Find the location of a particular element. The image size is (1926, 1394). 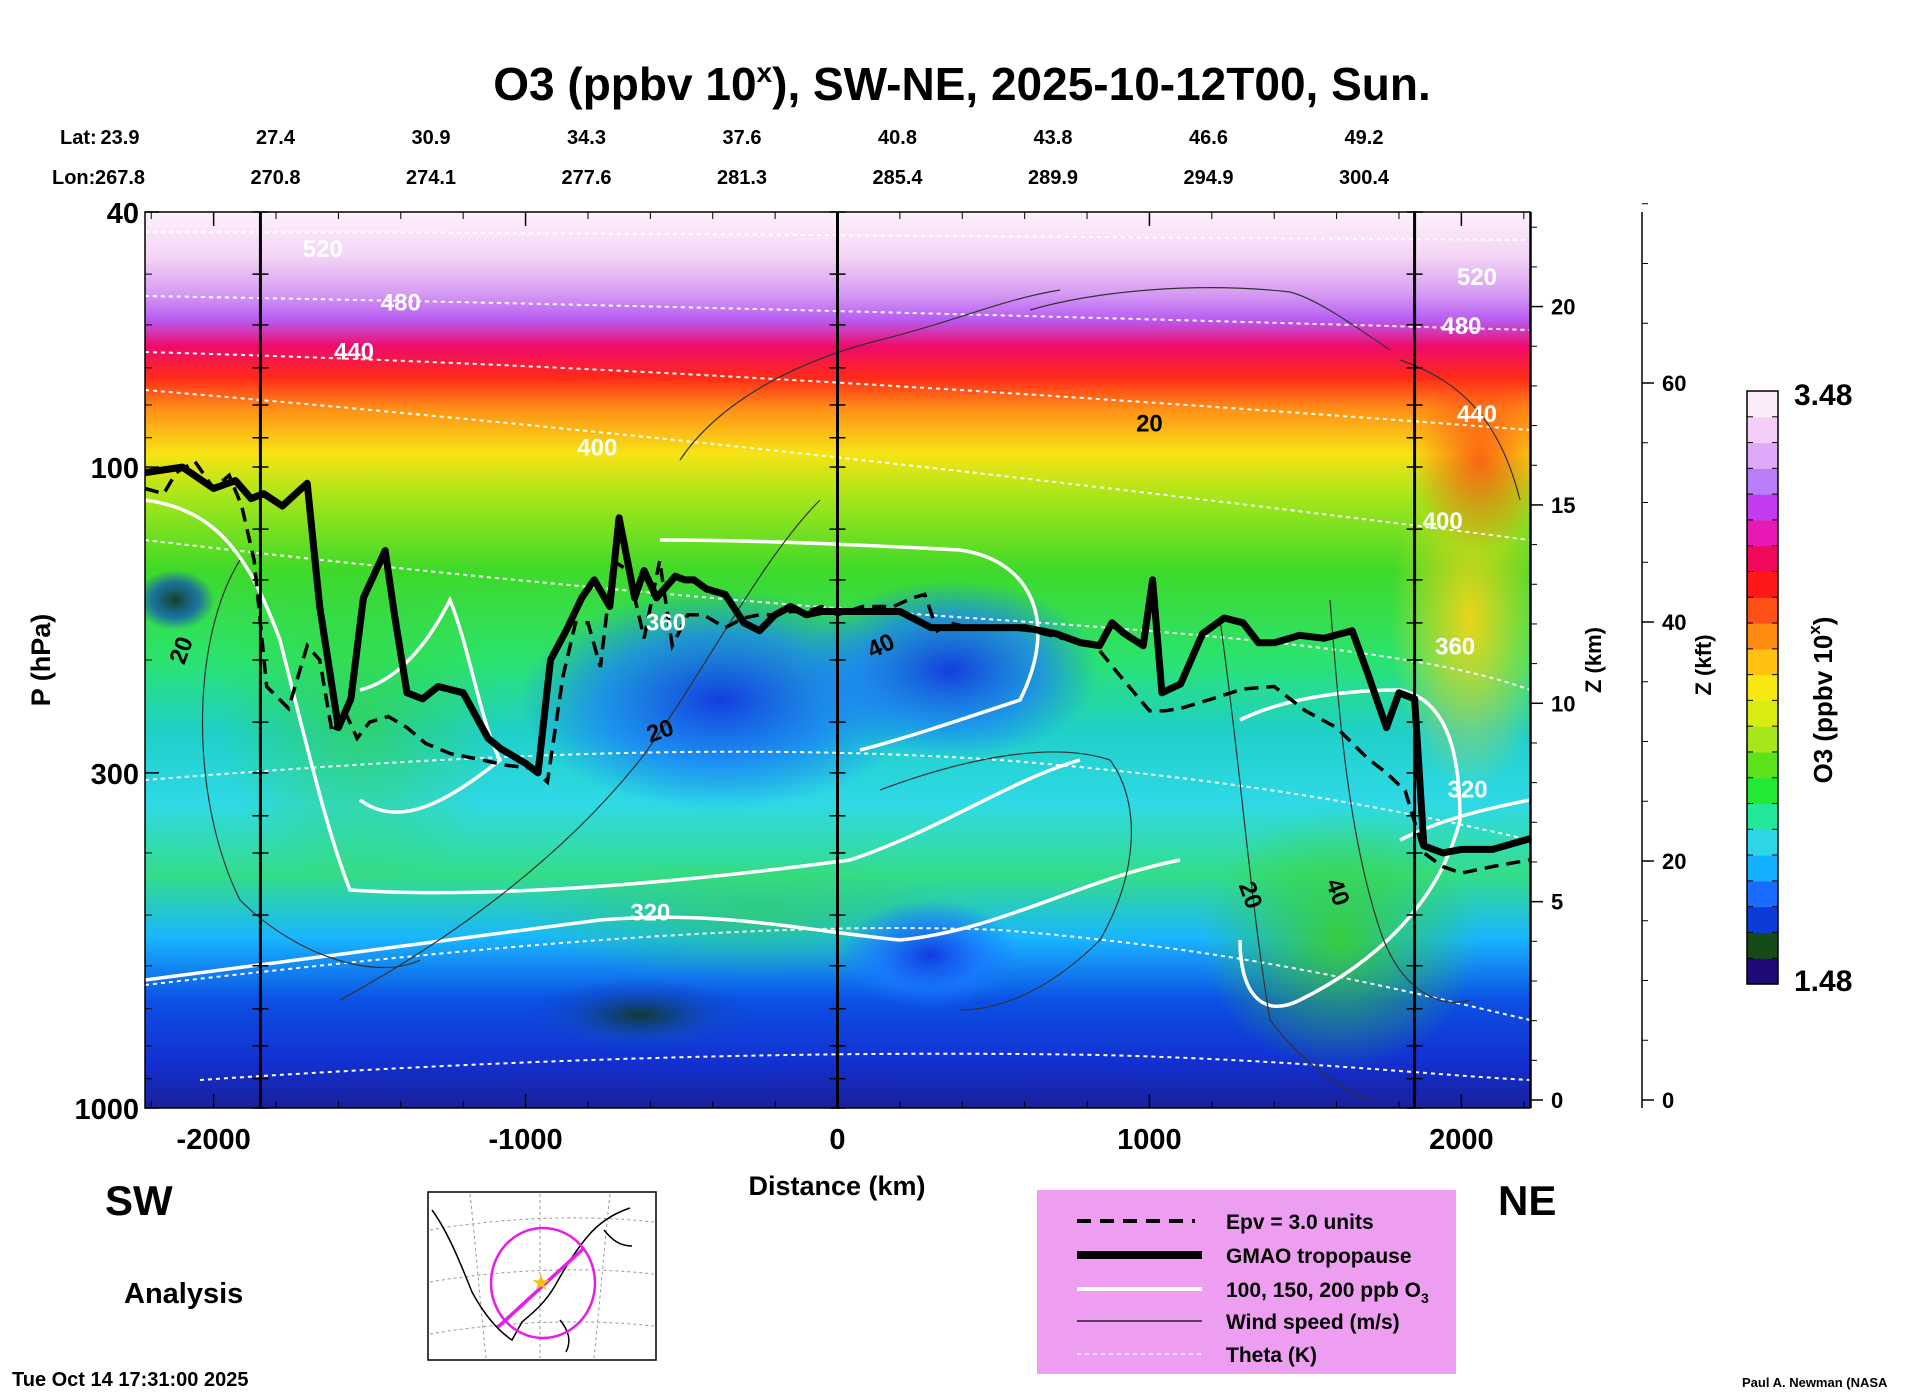

z-kft-axis-label: Z (kft) is located at coordinates (1703, 664).